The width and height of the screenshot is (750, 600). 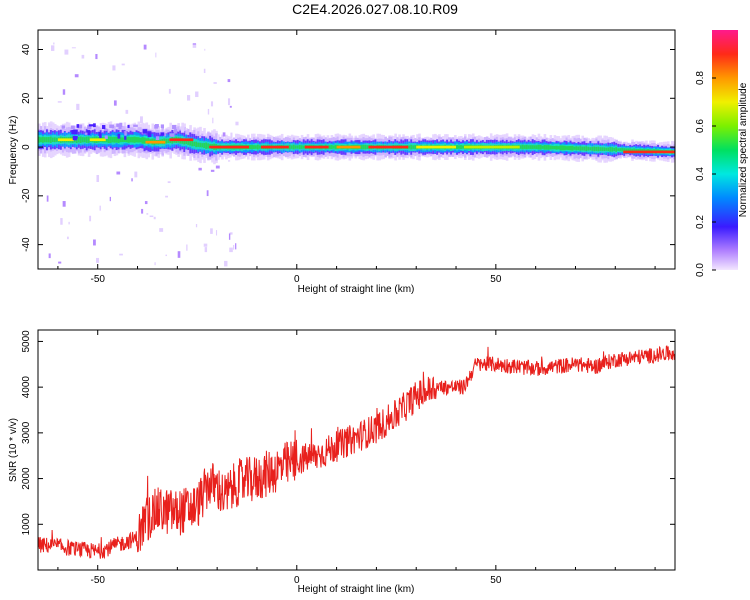 I want to click on y-tick-label: -20, so click(x=26, y=195).